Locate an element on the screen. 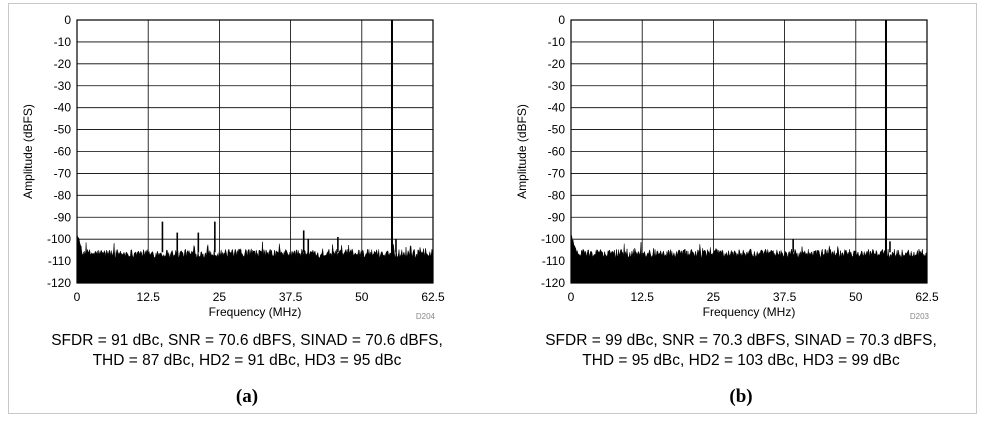  metrics-line-2: THD = 87 dBc, HD2 = 91 dBc, HD3 = 95 dBc is located at coordinates (247, 360).